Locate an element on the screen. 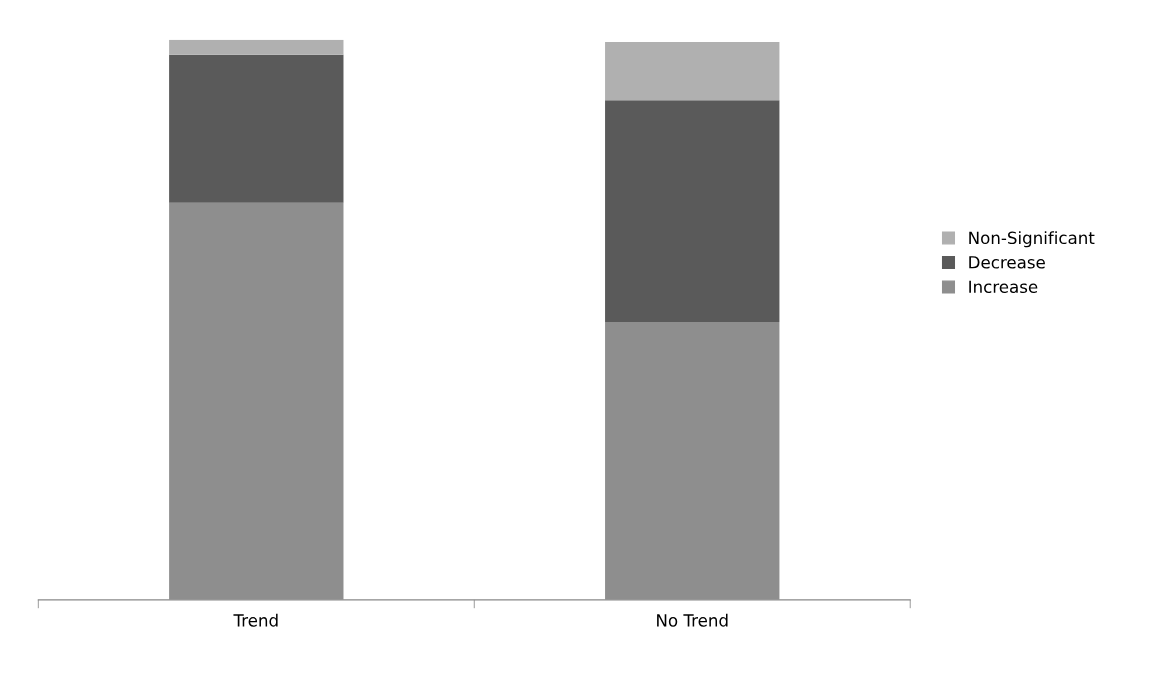 This screenshot has height=684, width=1161. legend-label: Non-Significant is located at coordinates (1032, 239).